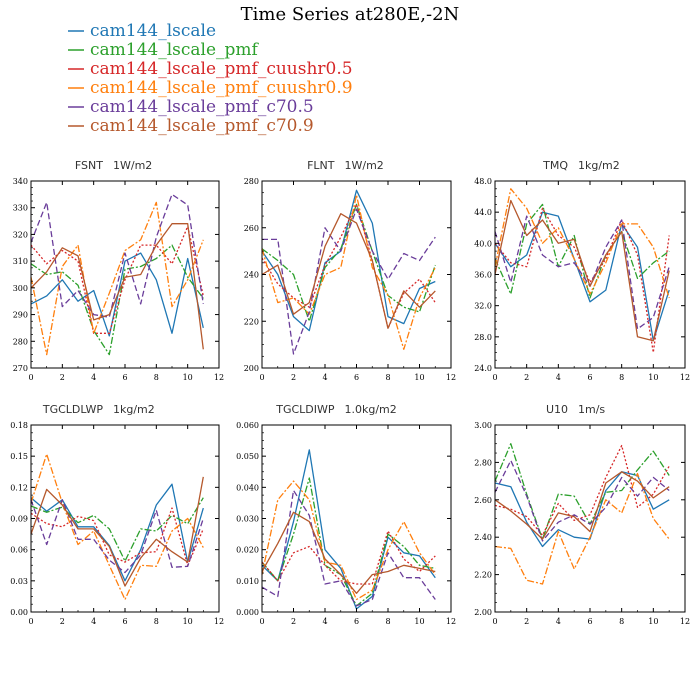 The image size is (700, 700). Describe the element at coordinates (321, 165) in the screenshot. I see `panel-title: FLNT` at that location.